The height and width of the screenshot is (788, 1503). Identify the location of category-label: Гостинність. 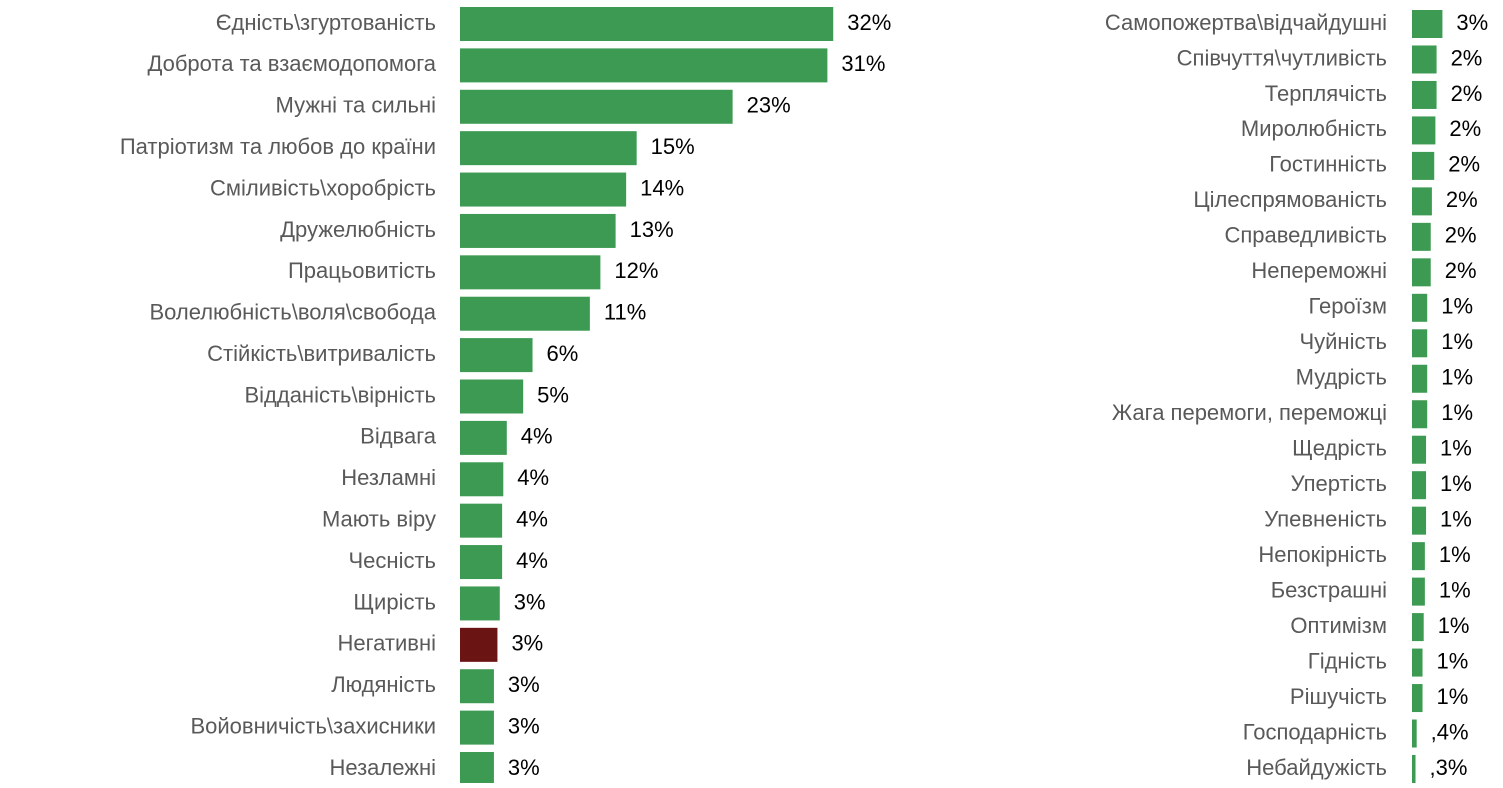
(1328, 164).